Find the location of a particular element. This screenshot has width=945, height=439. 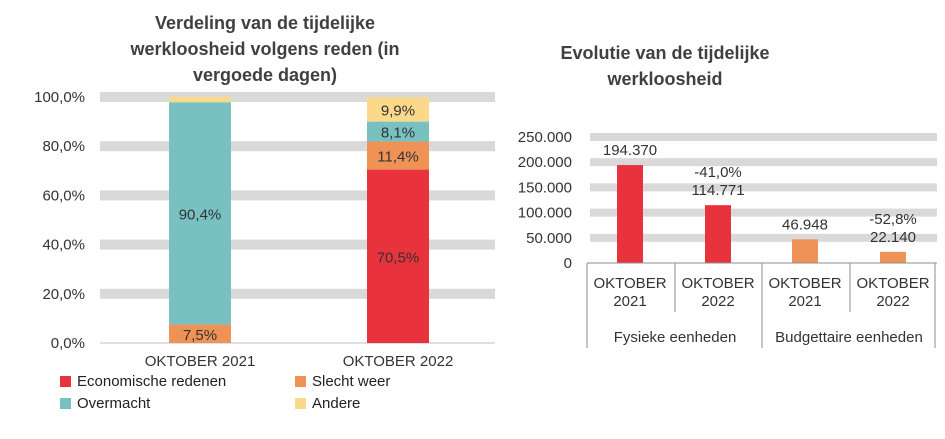

y-tick-label: 60,0% is located at coordinates (63, 195).